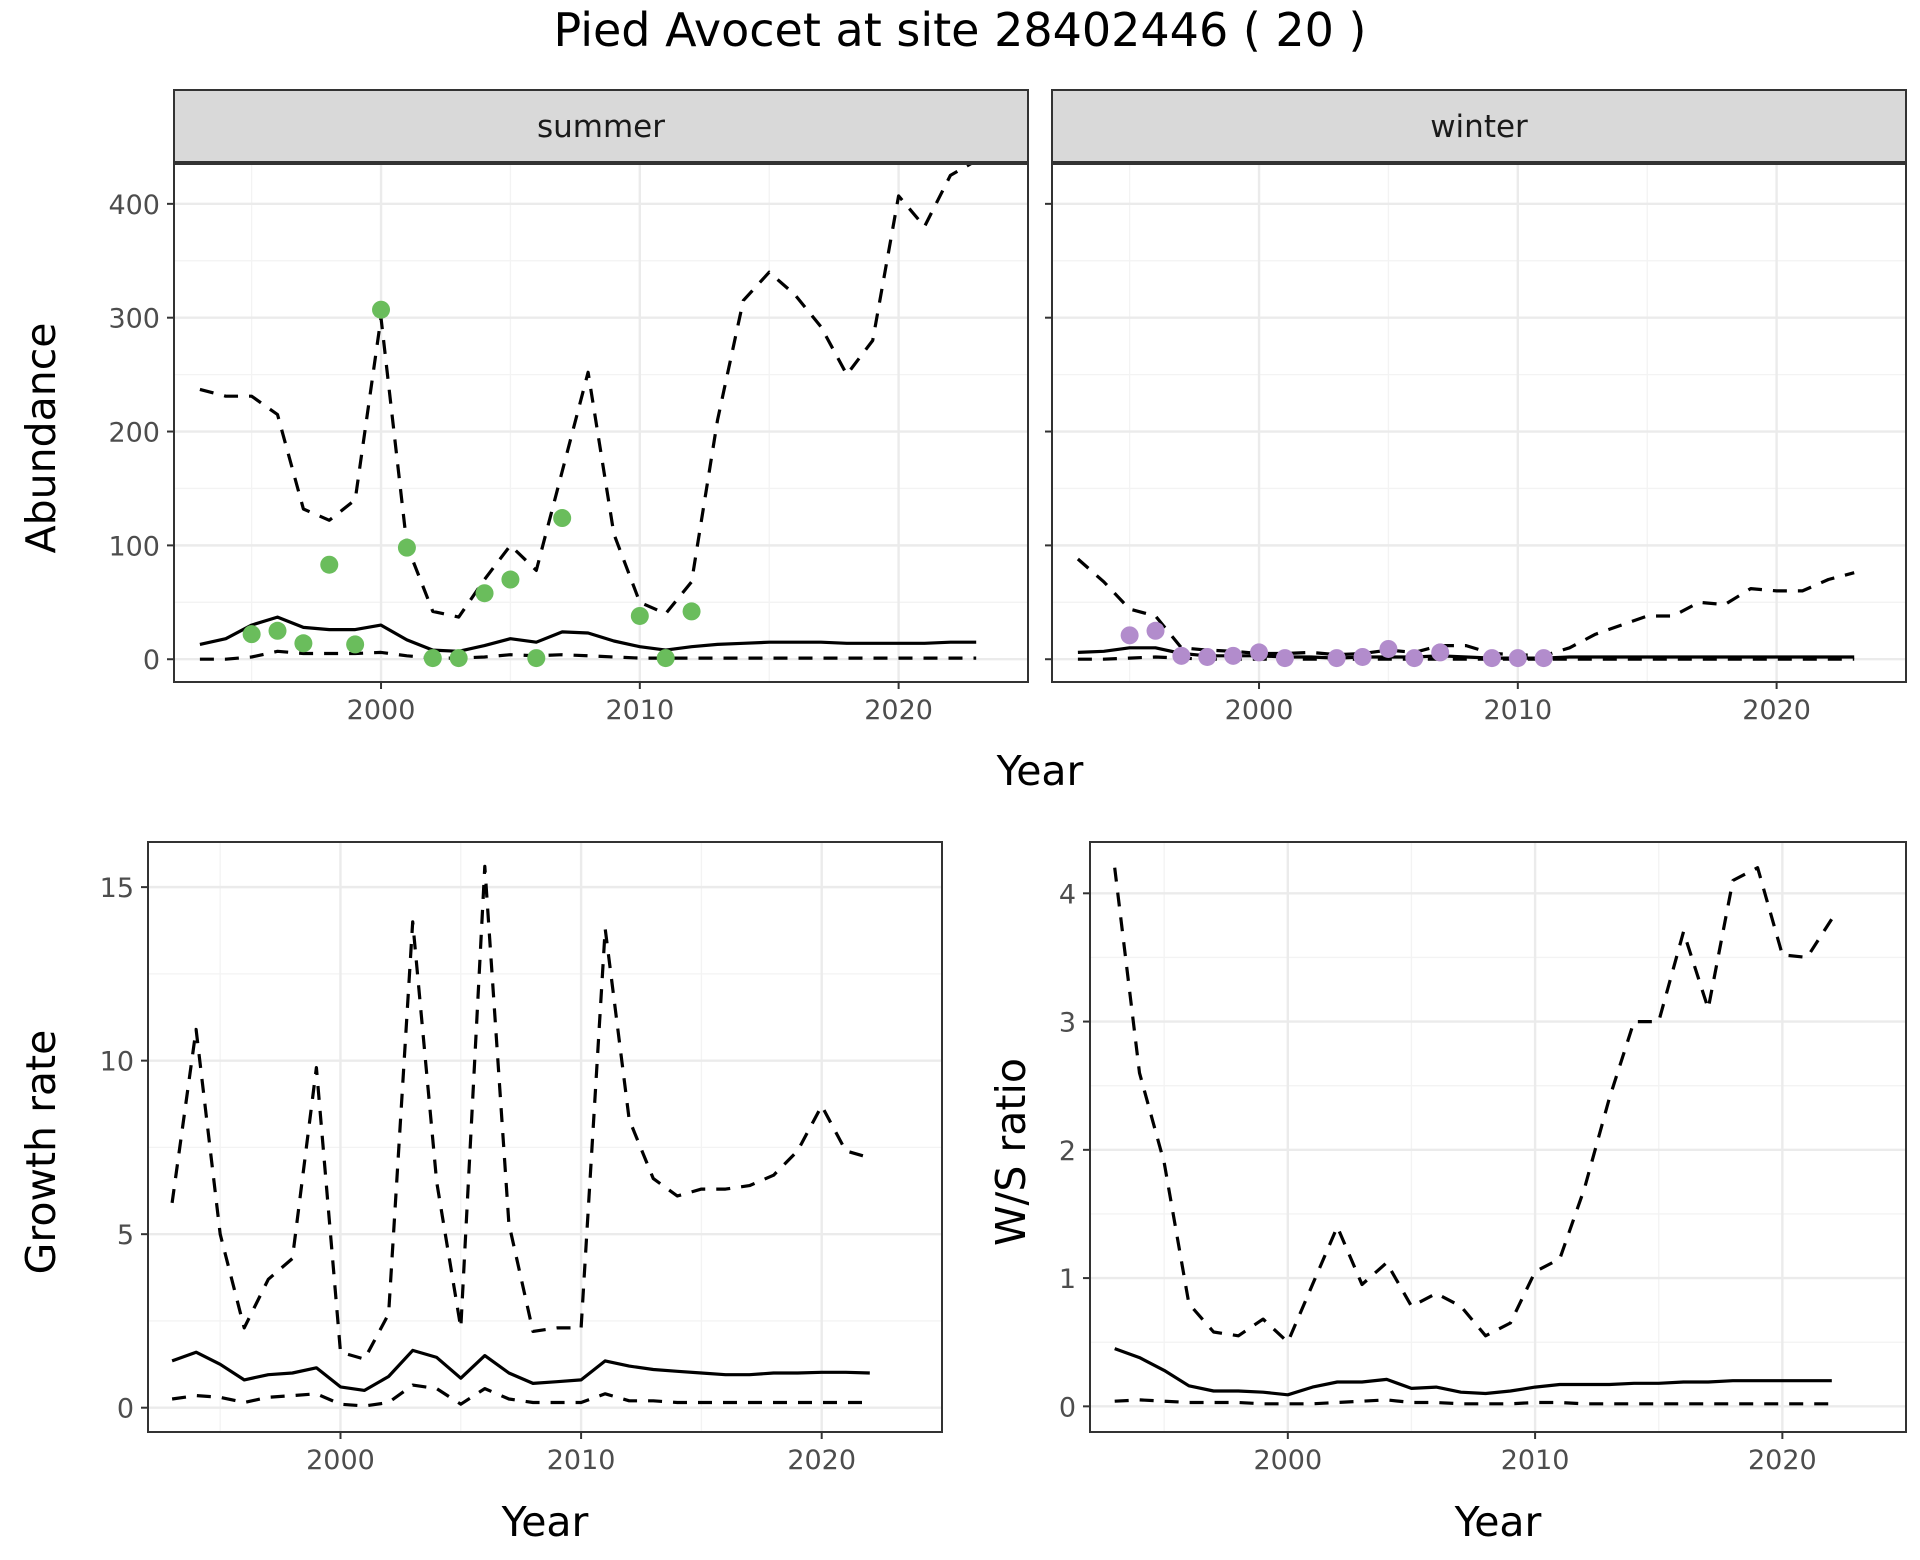 This screenshot has width=1920, height=1560. I want to click on y-tick-label: 15, so click(117, 888).